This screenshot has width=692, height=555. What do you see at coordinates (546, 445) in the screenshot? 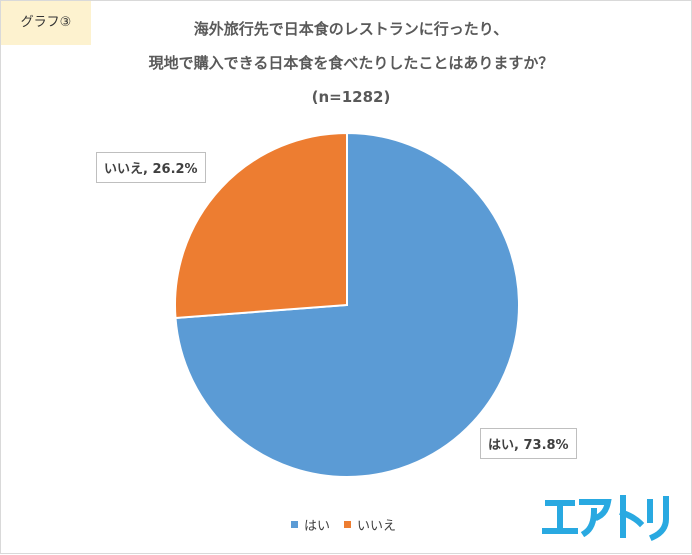
I see `data-label-yes-value: 73.8%` at bounding box center [546, 445].